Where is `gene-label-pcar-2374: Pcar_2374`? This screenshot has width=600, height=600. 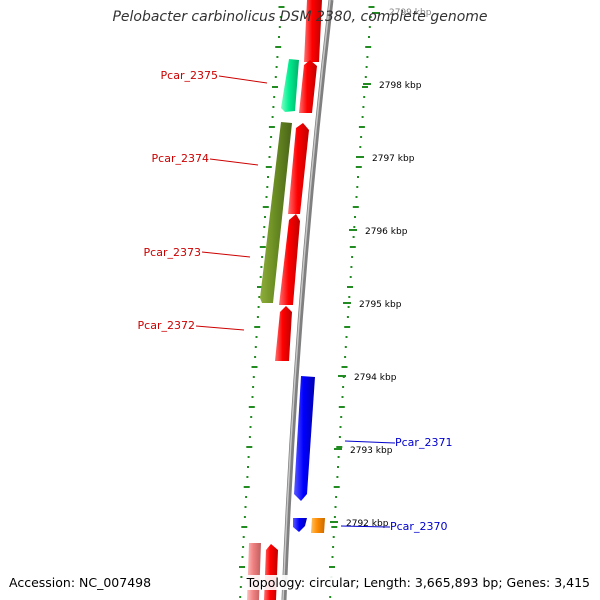 gene-label-pcar-2374: Pcar_2374 is located at coordinates (180, 158).